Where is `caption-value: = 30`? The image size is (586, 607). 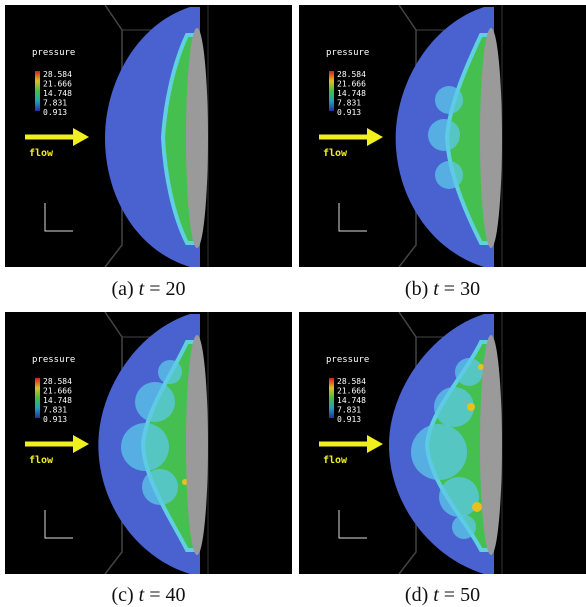 caption-value: = 30 is located at coordinates (462, 289).